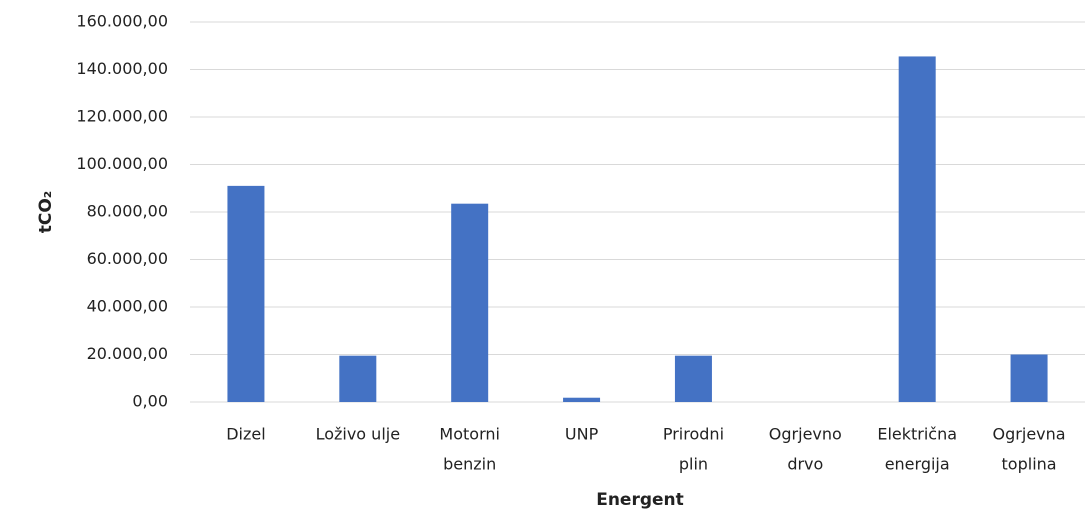  I want to click on x-tick-label: Dizel, so click(245, 434).